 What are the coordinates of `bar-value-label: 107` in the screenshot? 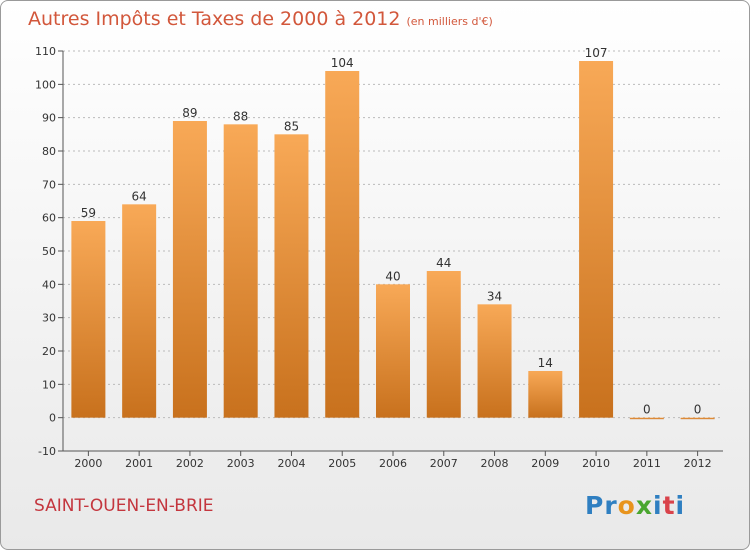 It's located at (596, 53).